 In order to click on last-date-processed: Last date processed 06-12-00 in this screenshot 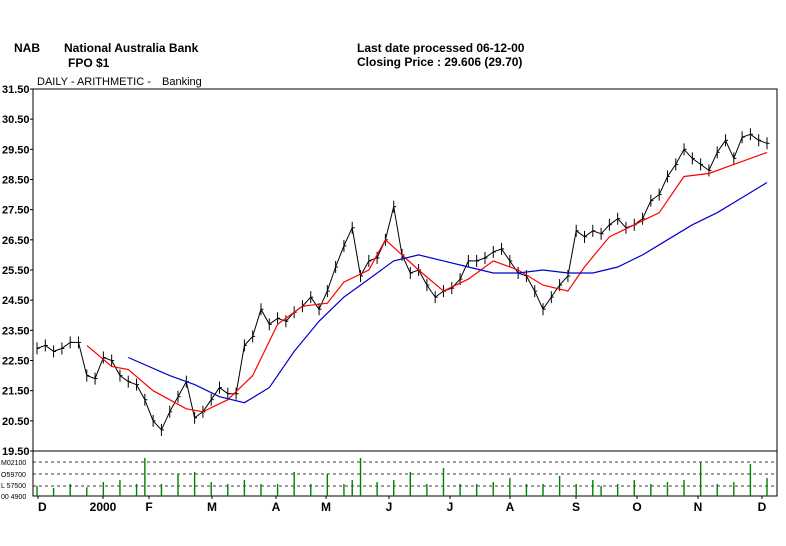, I will do `click(441, 48)`.